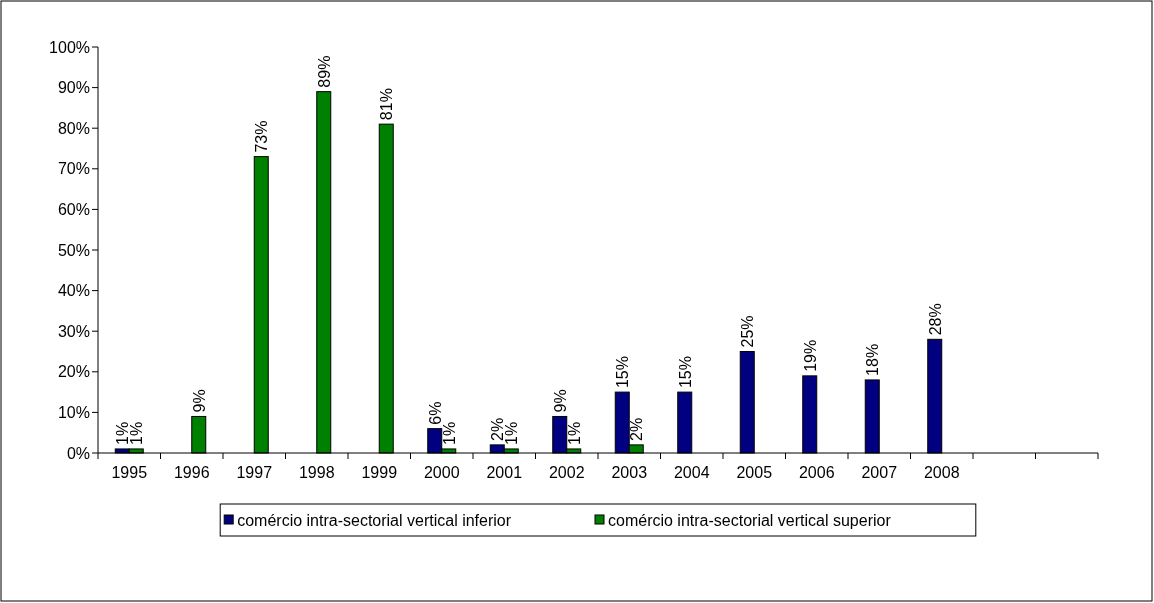 The width and height of the screenshot is (1154, 603). I want to click on data-label: 25%, so click(748, 331).